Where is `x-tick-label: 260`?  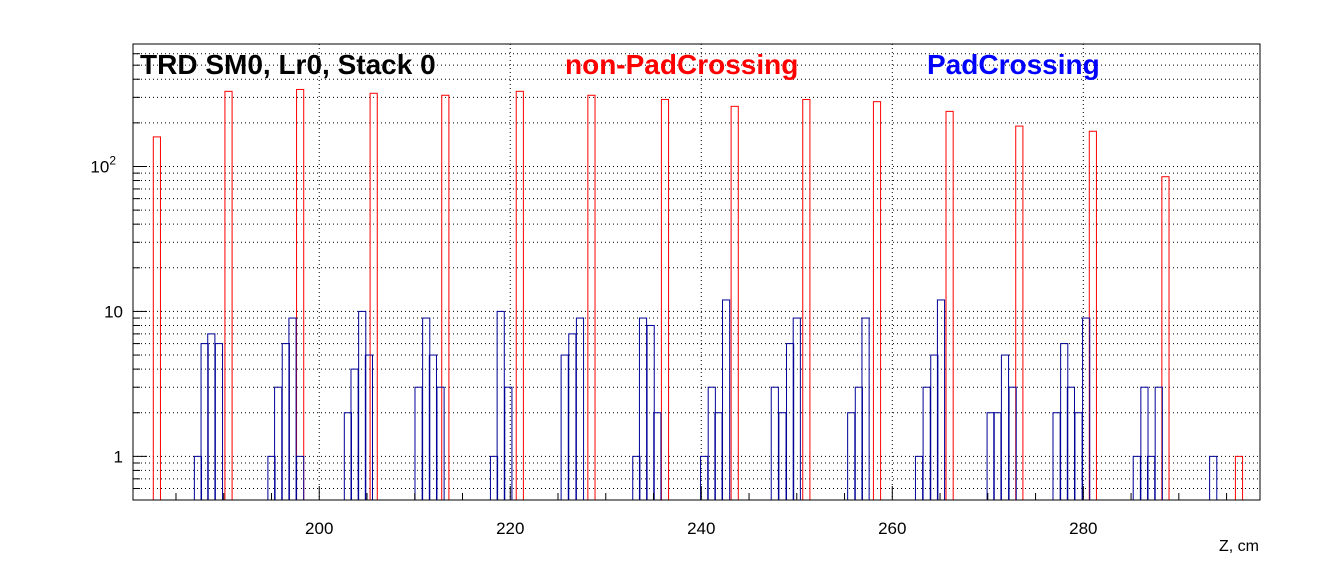 x-tick-label: 260 is located at coordinates (892, 528).